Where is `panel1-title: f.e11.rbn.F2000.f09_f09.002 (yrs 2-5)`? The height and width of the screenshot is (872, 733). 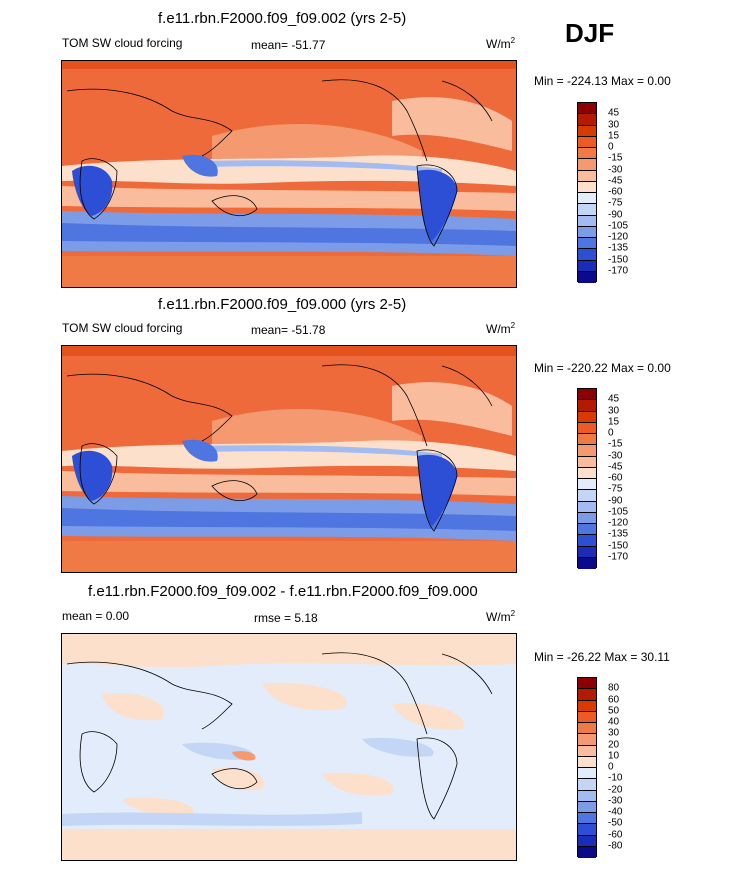 panel1-title: f.e11.rbn.F2000.f09_f09.002 (yrs 2-5) is located at coordinates (282, 18).